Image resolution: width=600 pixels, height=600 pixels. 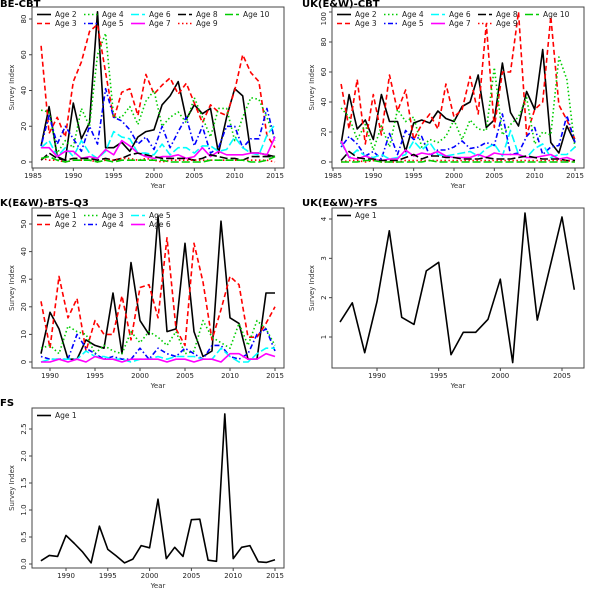 What do you see at coordinates (24, 279) in the screenshot?
I see `y-tick-label: 30` at bounding box center [24, 279].